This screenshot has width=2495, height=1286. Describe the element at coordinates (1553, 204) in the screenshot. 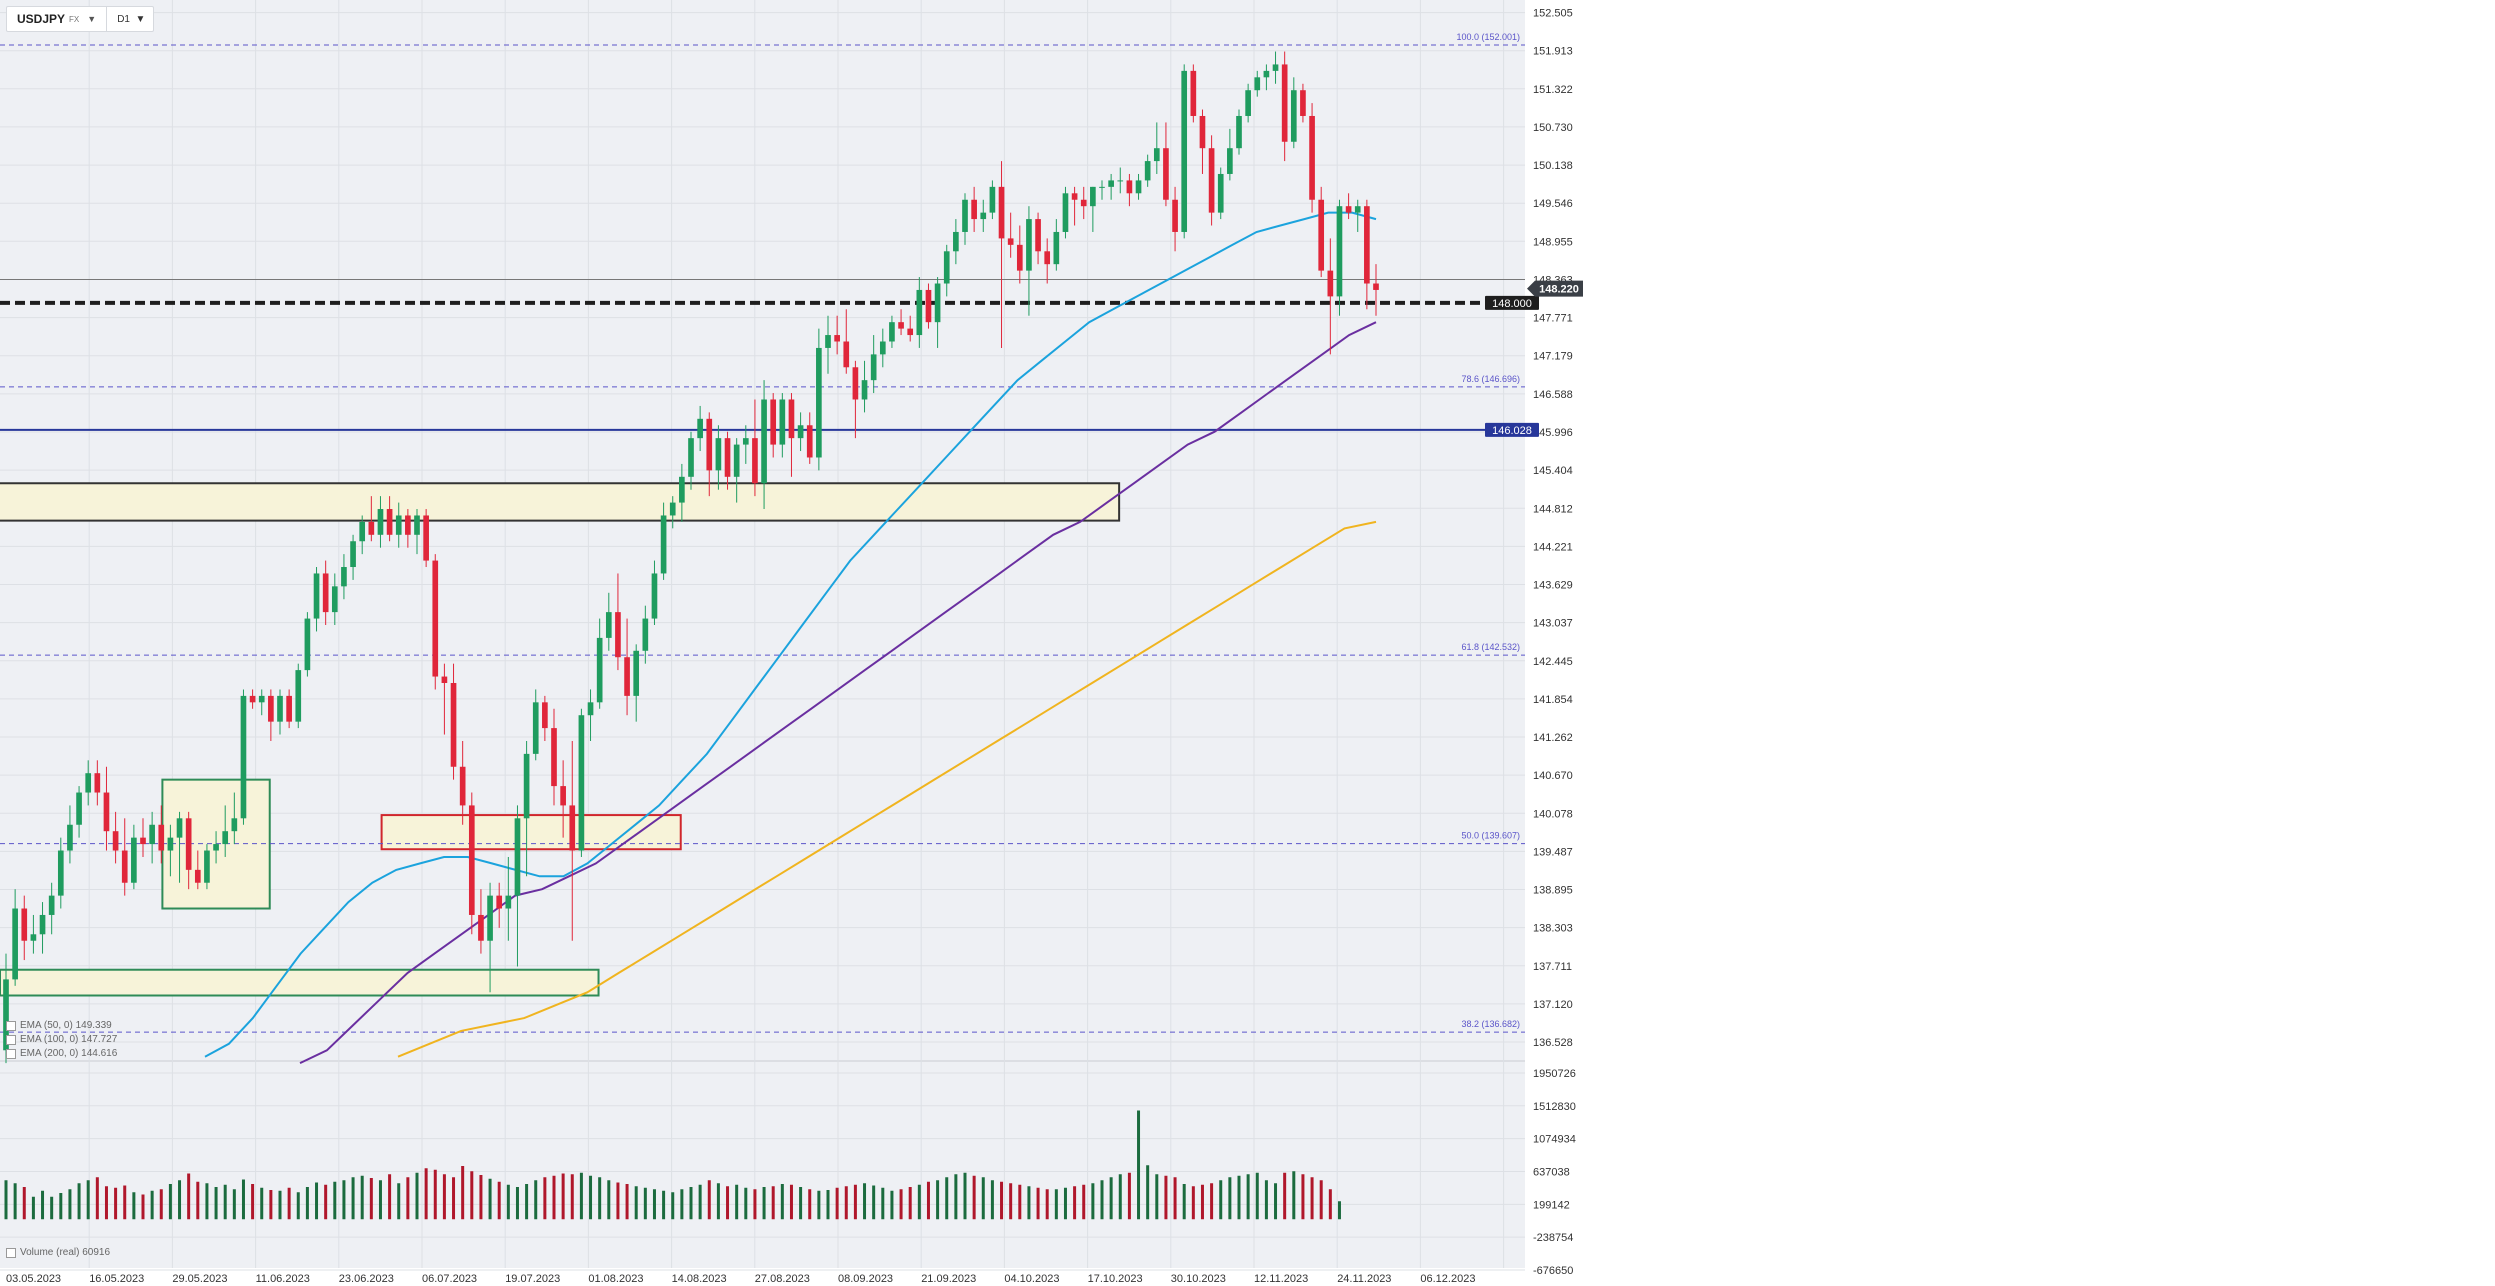

I see `price-tick-label: 149.546` at that location.